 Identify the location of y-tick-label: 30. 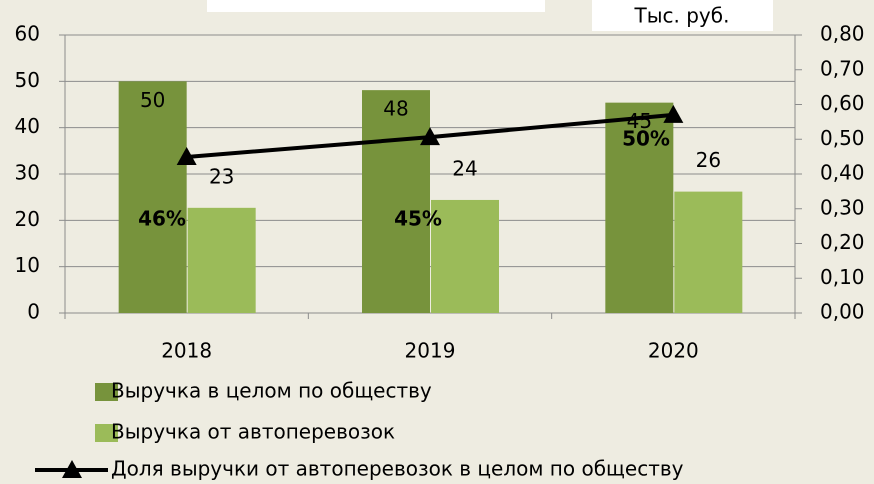
(27, 173).